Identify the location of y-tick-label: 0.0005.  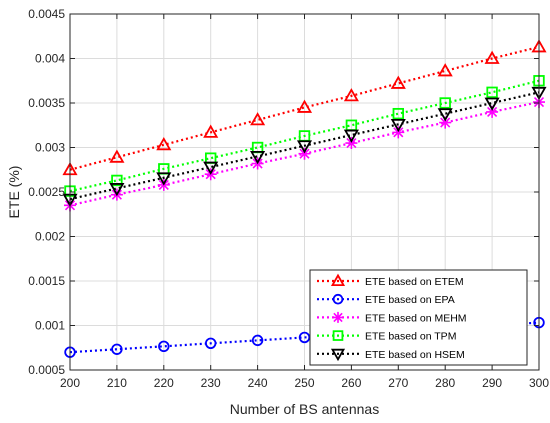
(46, 370).